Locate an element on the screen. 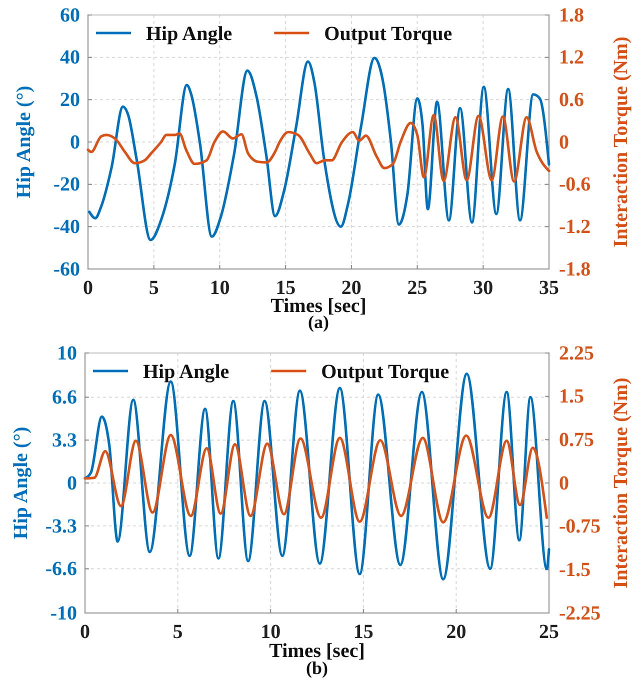  y2-tick-label: -2.25 is located at coordinates (580, 613).